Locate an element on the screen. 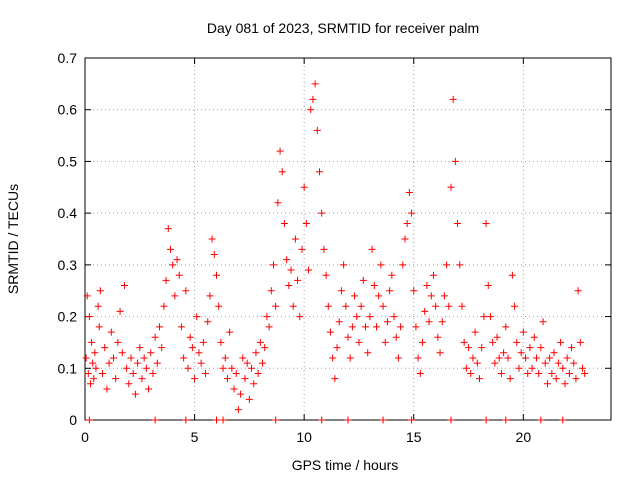 This screenshot has height=480, width=640. y-tick-label: 0.5 is located at coordinates (68, 161).